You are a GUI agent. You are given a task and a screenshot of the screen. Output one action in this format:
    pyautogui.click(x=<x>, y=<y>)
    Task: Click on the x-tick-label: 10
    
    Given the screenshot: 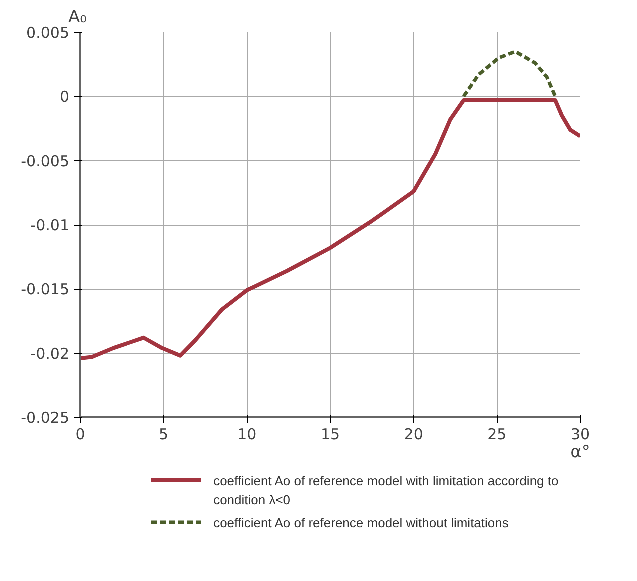 What is the action you would take?
    pyautogui.click(x=247, y=435)
    